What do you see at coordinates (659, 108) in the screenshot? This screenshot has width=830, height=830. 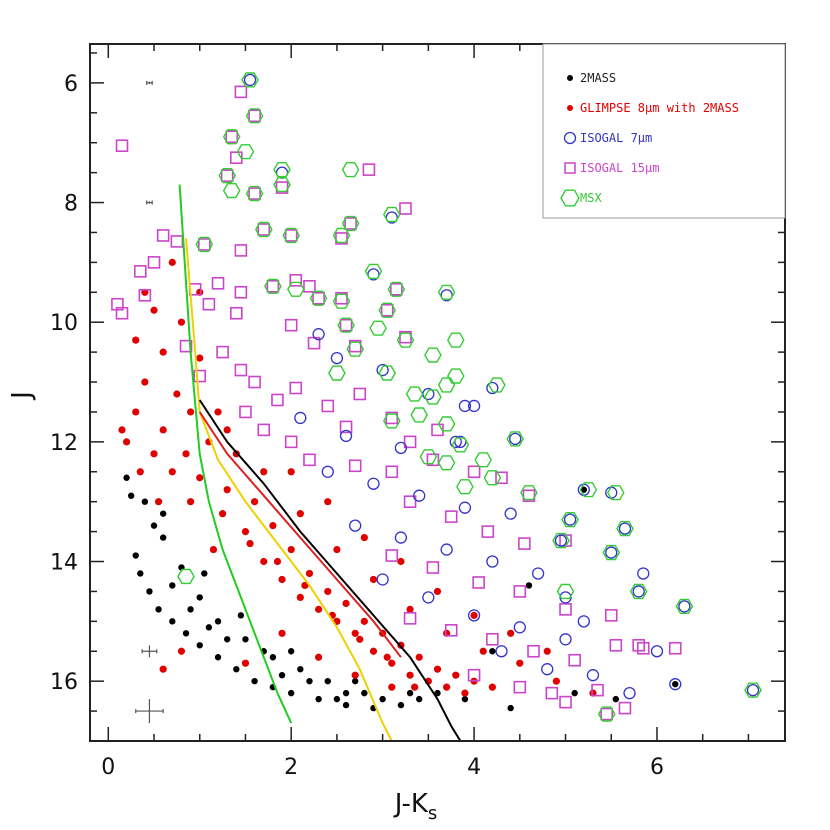 I see `legend-label: GLIMPSE 8μm with 2MASS` at bounding box center [659, 108].